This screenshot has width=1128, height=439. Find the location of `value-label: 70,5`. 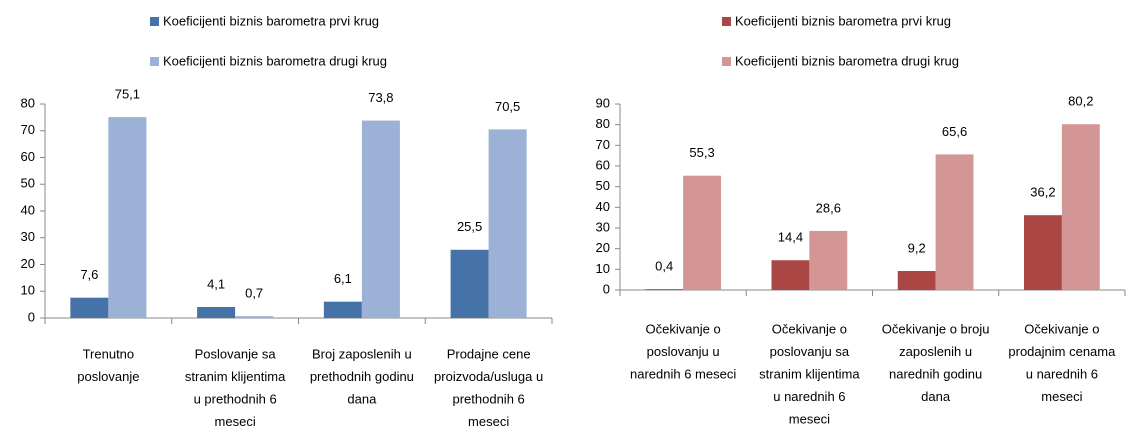

value-label: 70,5 is located at coordinates (507, 106).